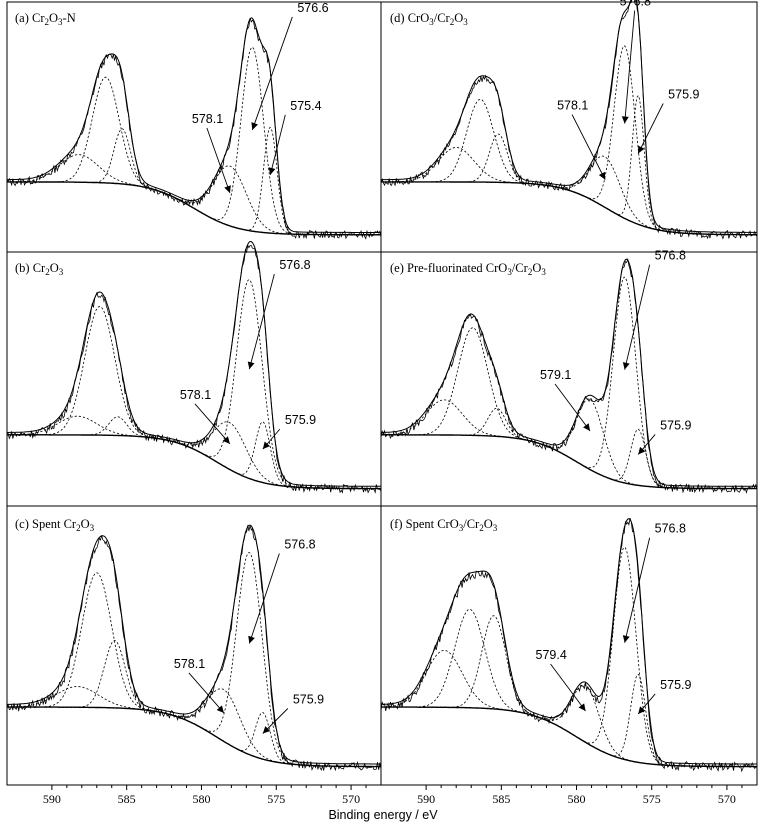 This screenshot has height=830, width=766. What do you see at coordinates (39, 269) in the screenshot?
I see `panel-label: (b) Cr2O3` at bounding box center [39, 269].